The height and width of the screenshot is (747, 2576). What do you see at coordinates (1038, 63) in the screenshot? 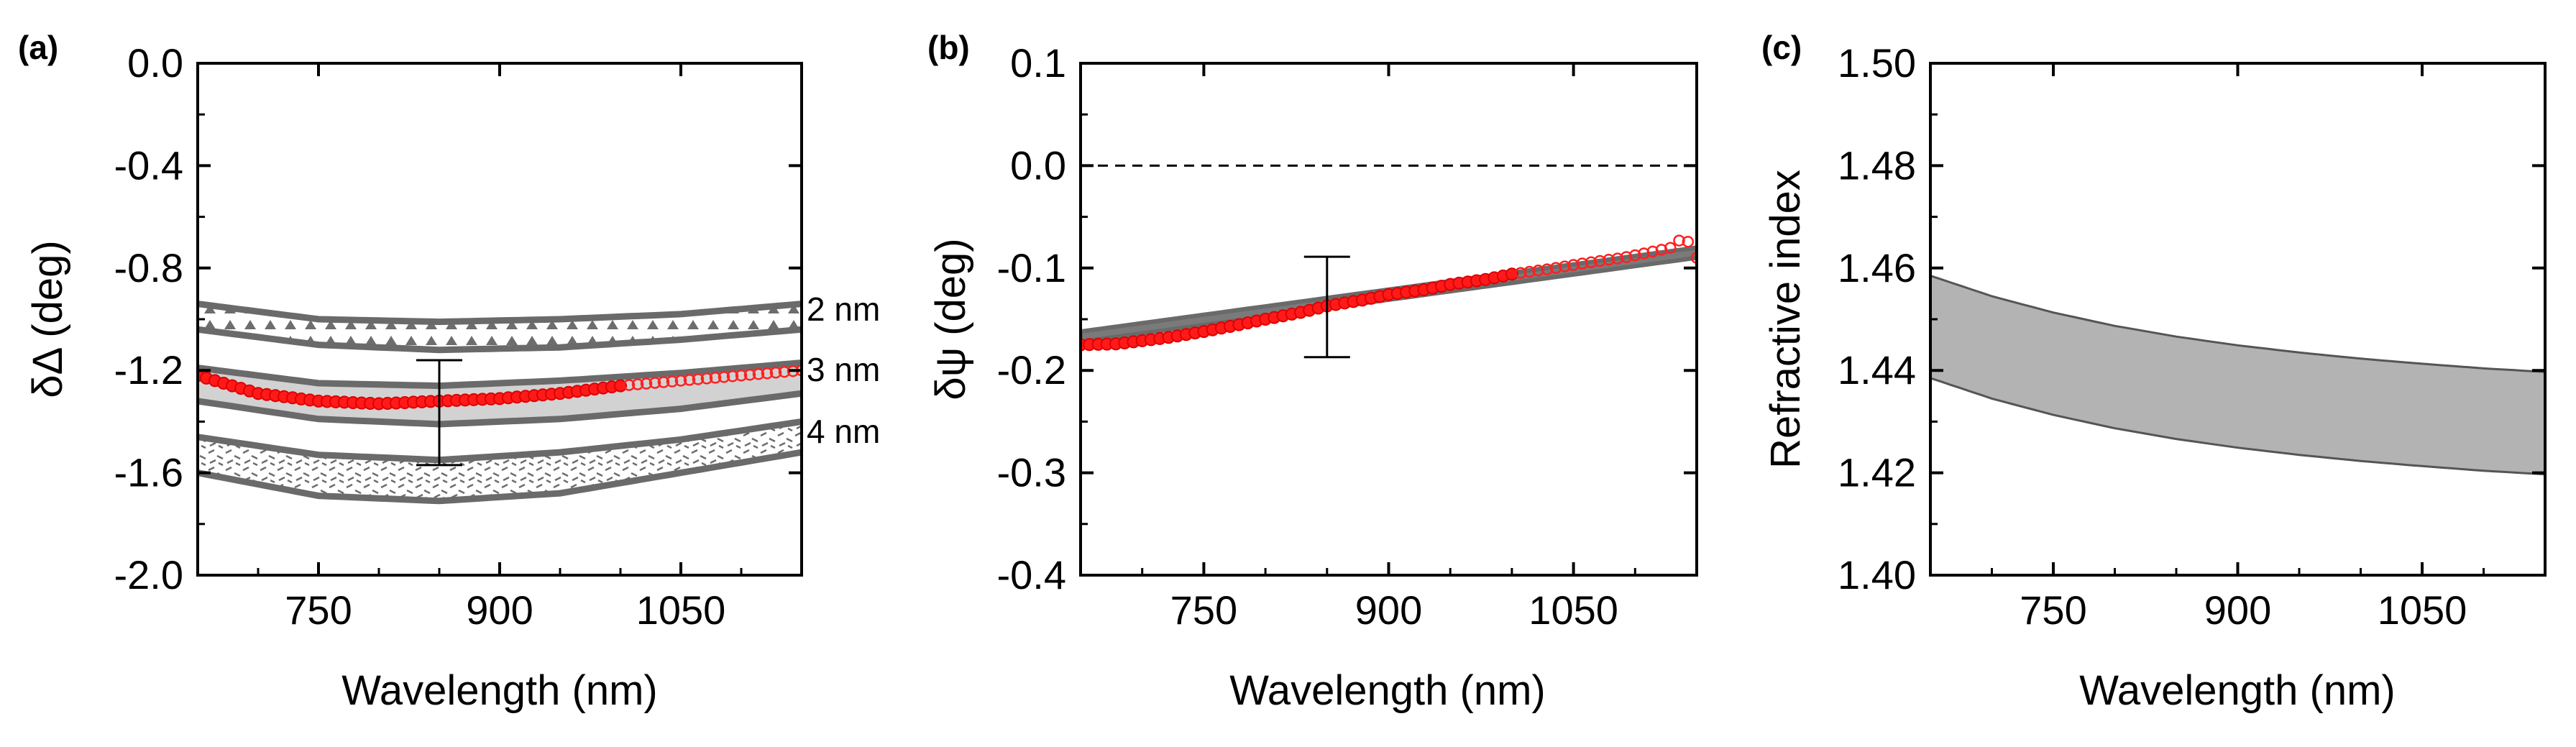
I see `panel-b-y-tick-label: 0.1` at bounding box center [1038, 63].